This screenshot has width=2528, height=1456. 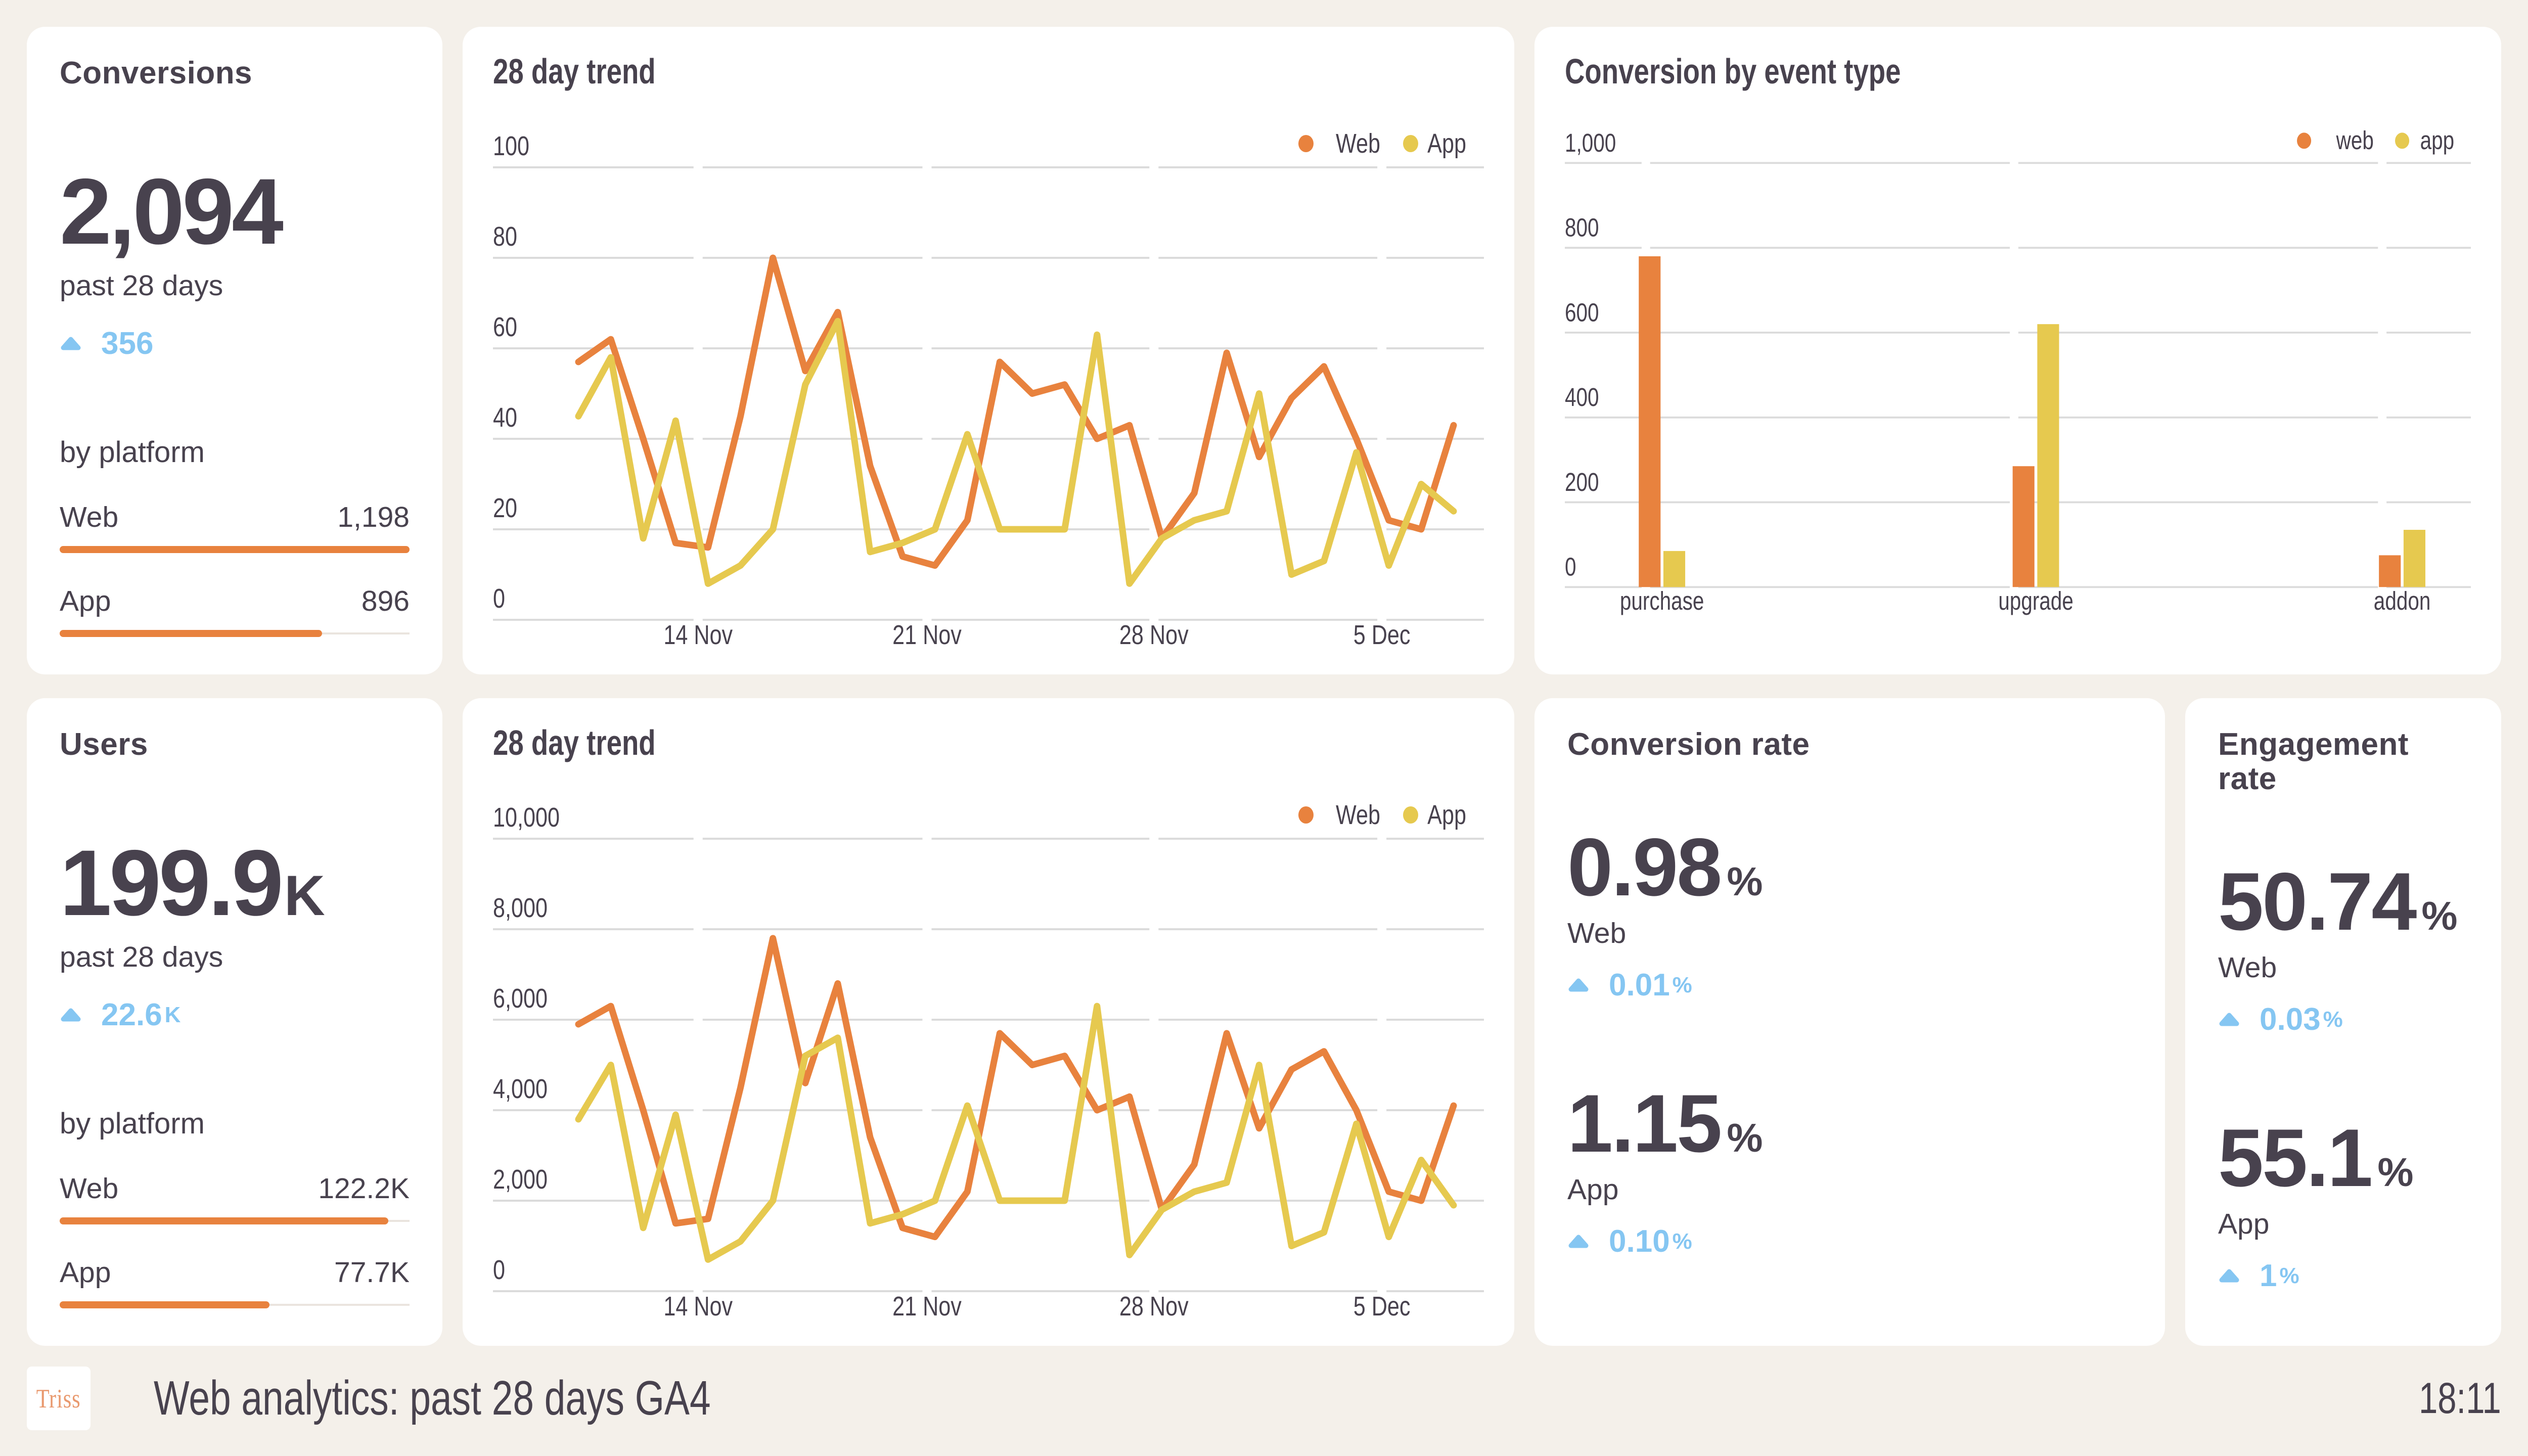 What do you see at coordinates (2338, 902) in the screenshot?
I see `rate-value: 50.74%` at bounding box center [2338, 902].